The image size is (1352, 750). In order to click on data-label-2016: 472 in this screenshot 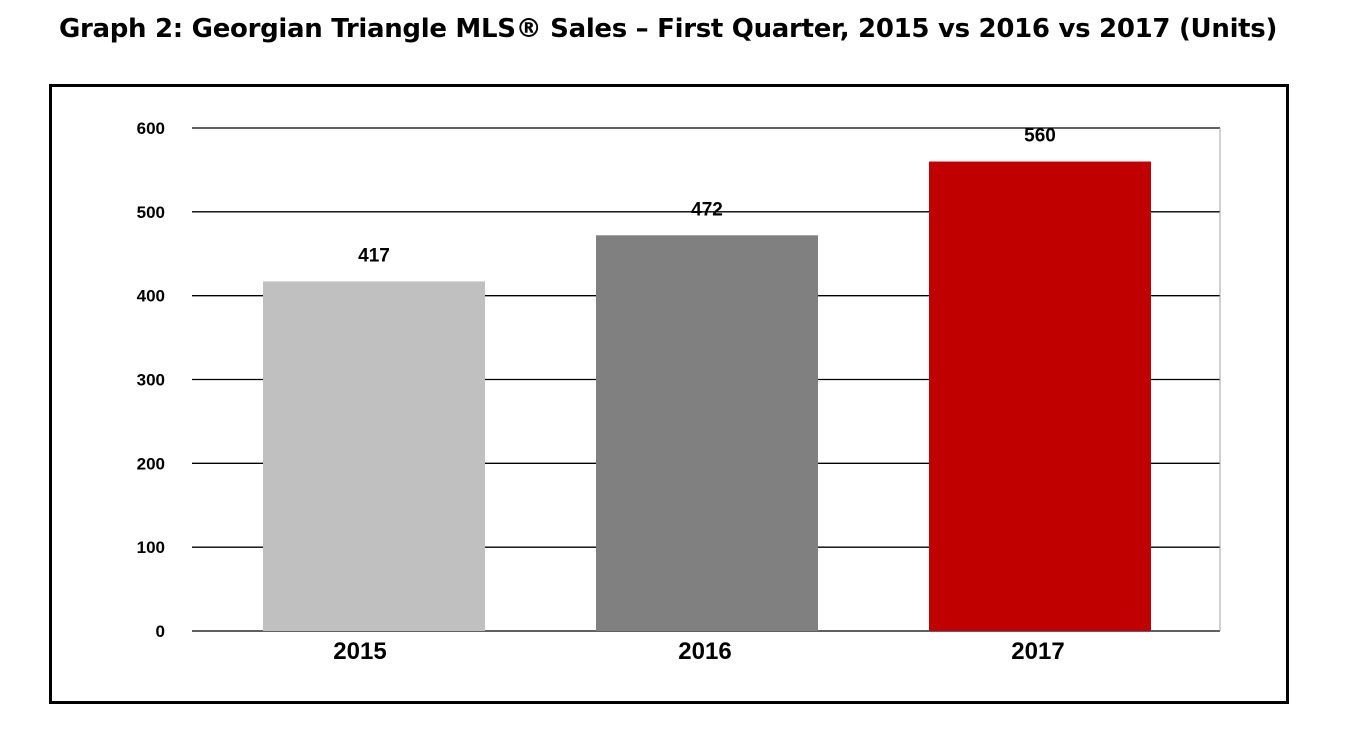, I will do `click(707, 209)`.